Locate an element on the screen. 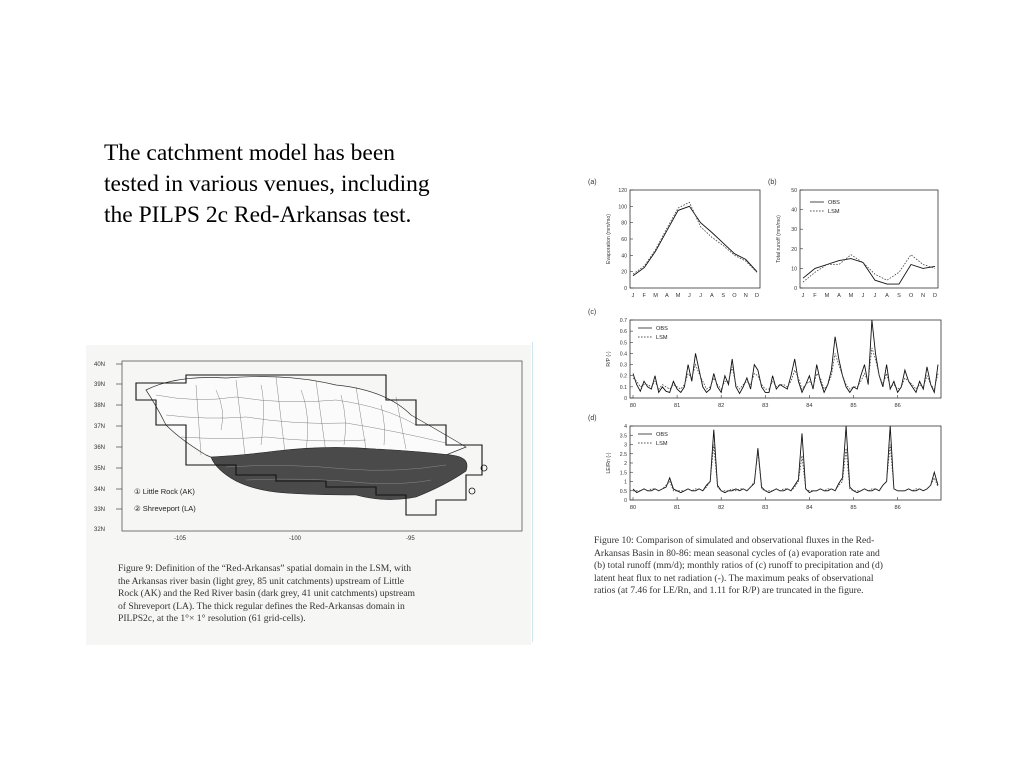  x-tick-label: 84 is located at coordinates (809, 508).